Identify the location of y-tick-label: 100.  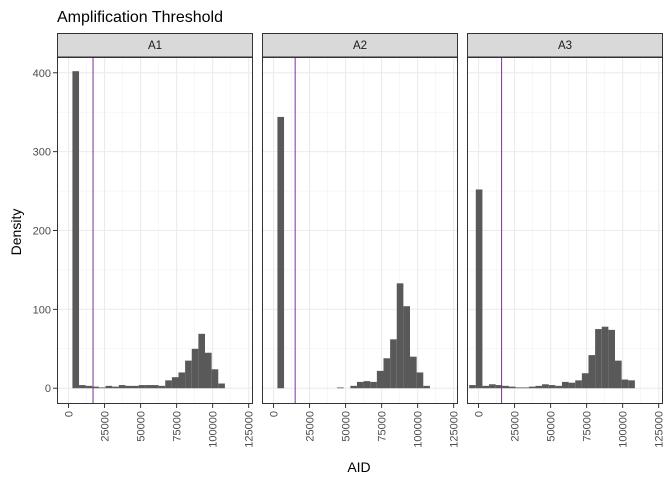
(42, 310).